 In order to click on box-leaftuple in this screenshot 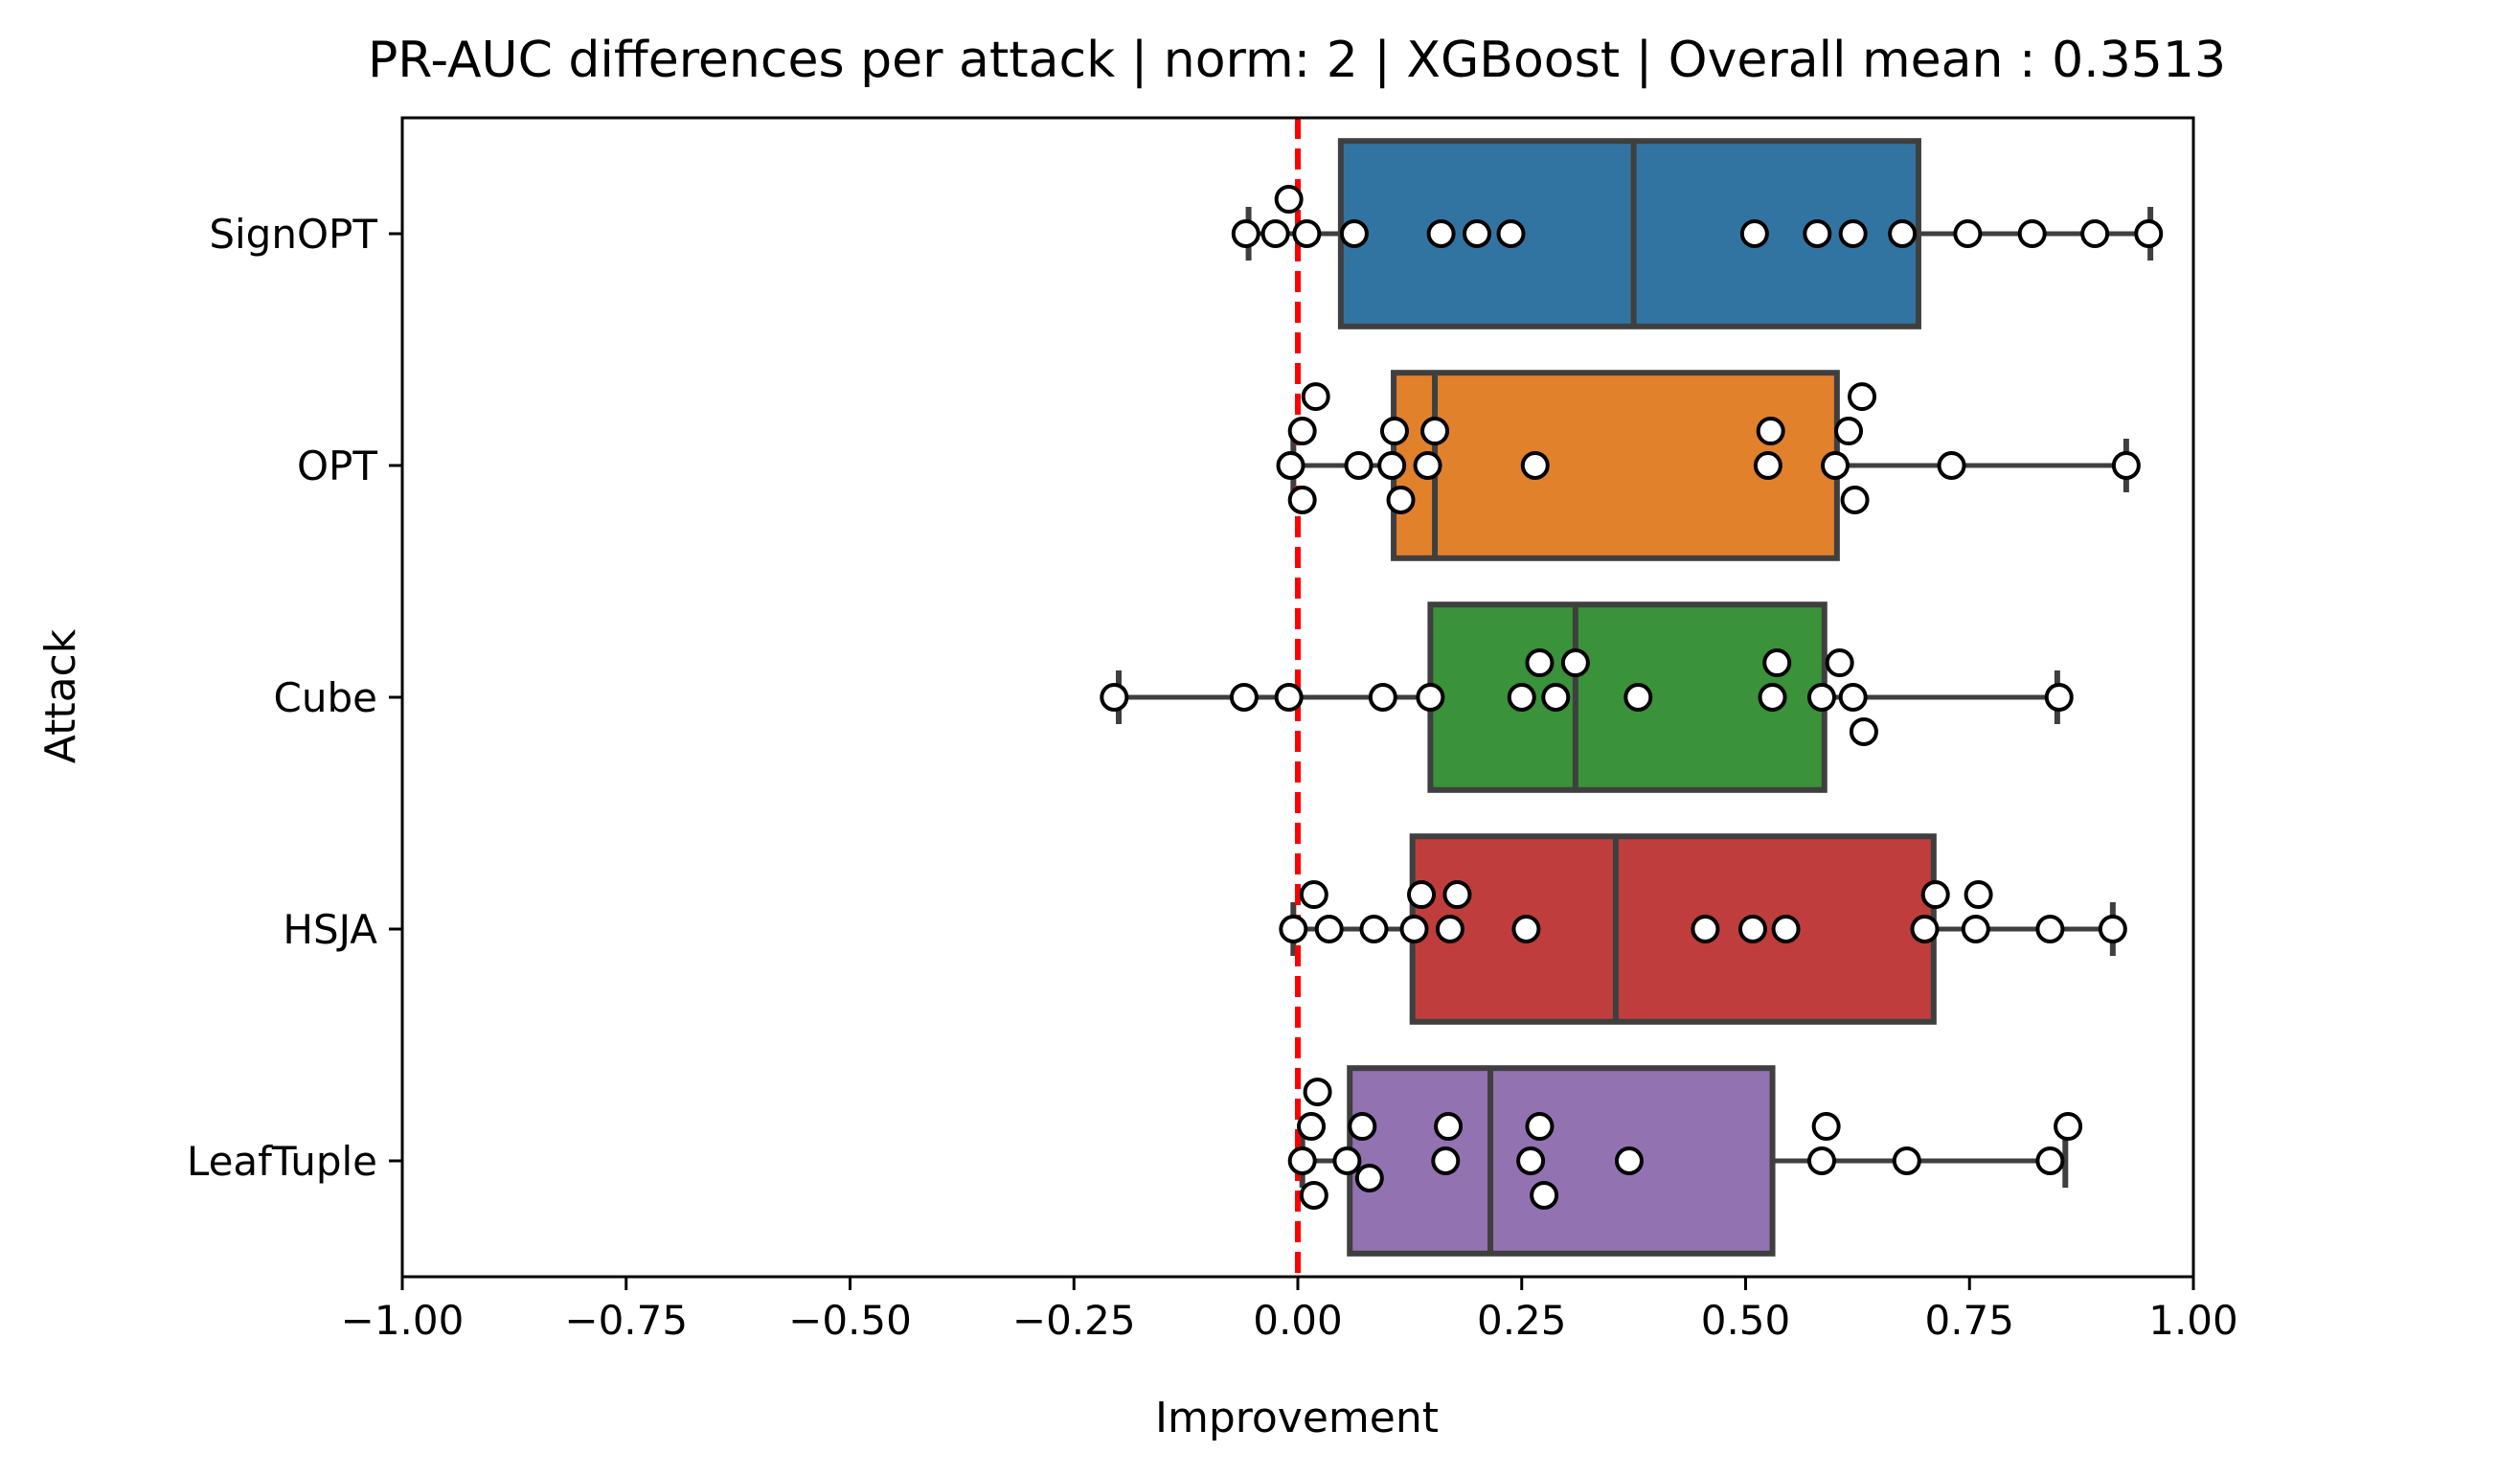, I will do `click(1561, 1161)`.